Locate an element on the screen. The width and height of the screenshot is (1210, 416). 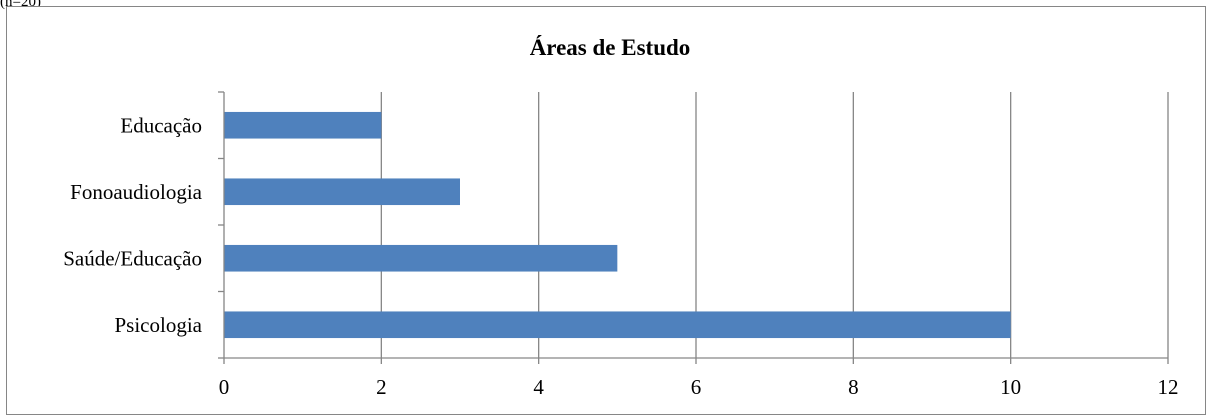
bar-psicologia is located at coordinates (617, 325).